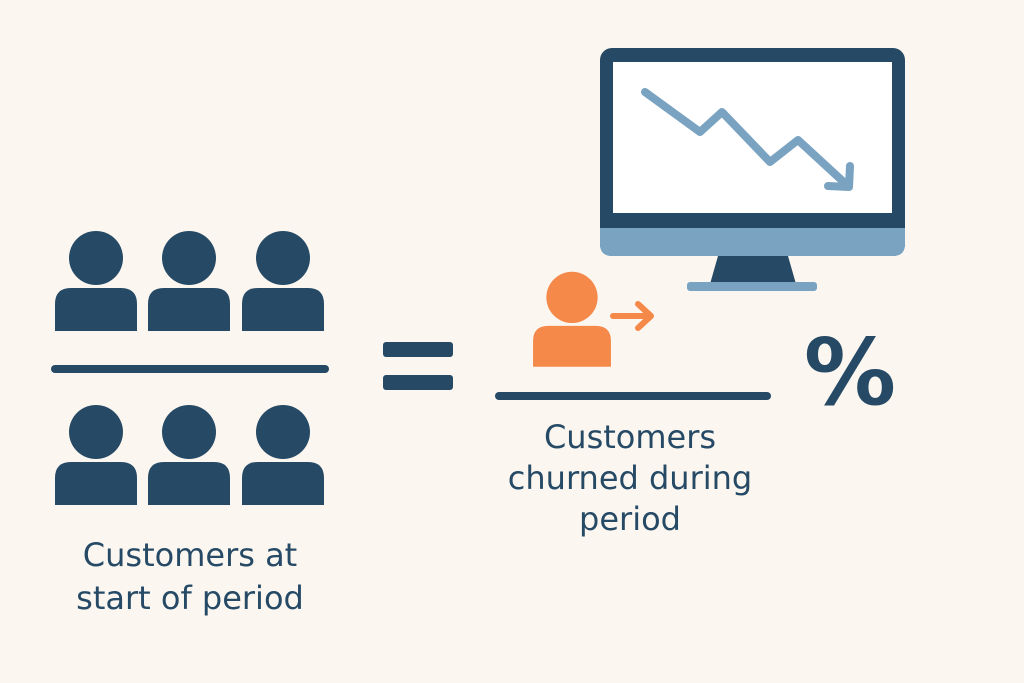 The height and width of the screenshot is (683, 1024). What do you see at coordinates (630, 478) in the screenshot?
I see `numerator-label-line: churned during` at bounding box center [630, 478].